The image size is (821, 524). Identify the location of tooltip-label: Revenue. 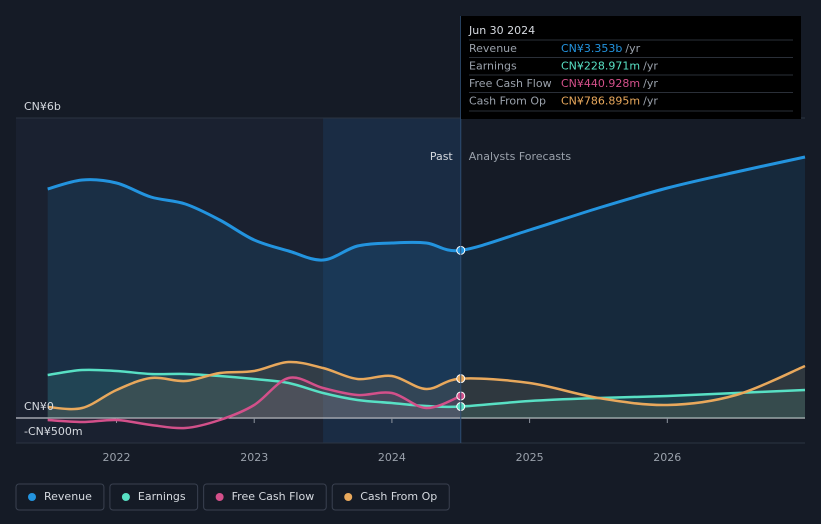
(493, 48).